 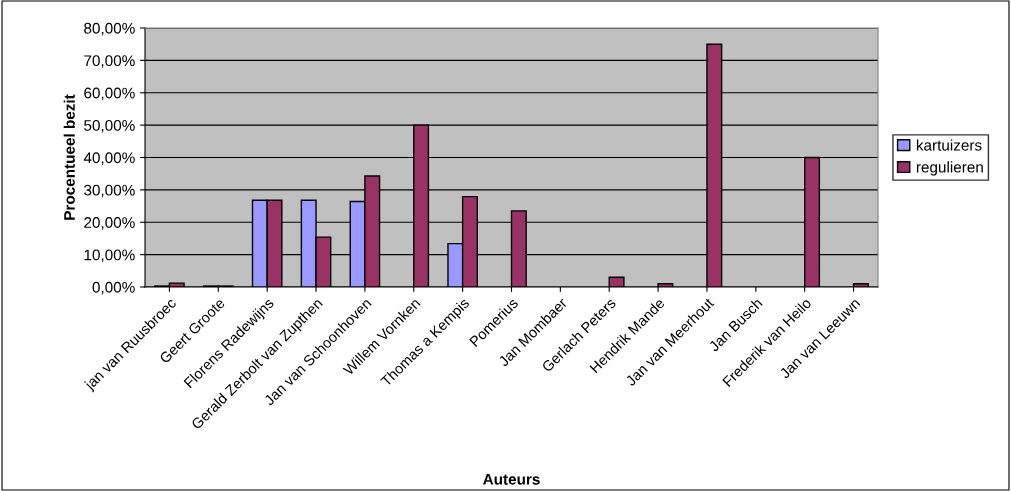 I want to click on y-tick-label: 40,00%, so click(x=109, y=158).